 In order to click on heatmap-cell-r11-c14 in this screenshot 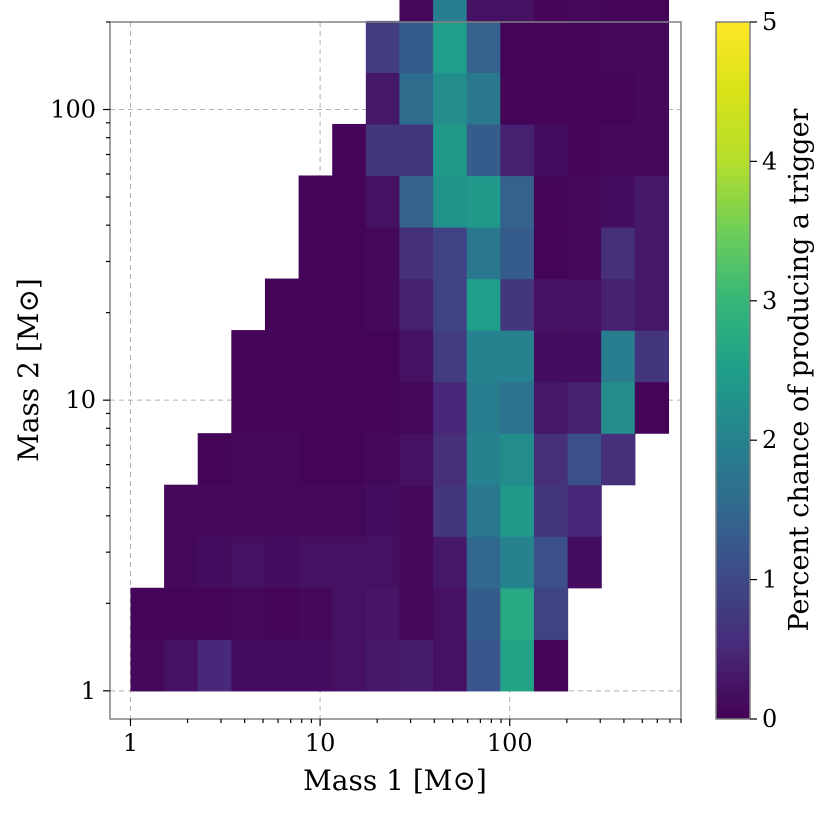, I will do `click(618, 98)`.